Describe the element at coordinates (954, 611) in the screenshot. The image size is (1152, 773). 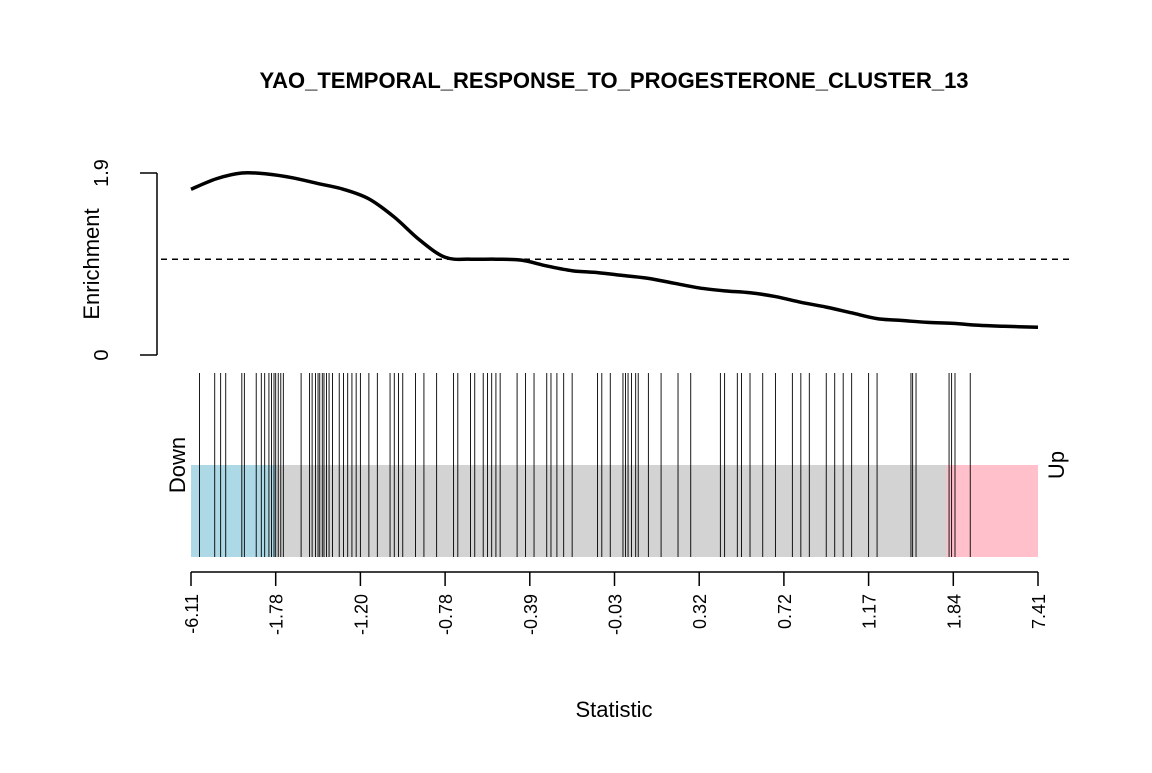
I see `x-tick-label: 1.84` at that location.